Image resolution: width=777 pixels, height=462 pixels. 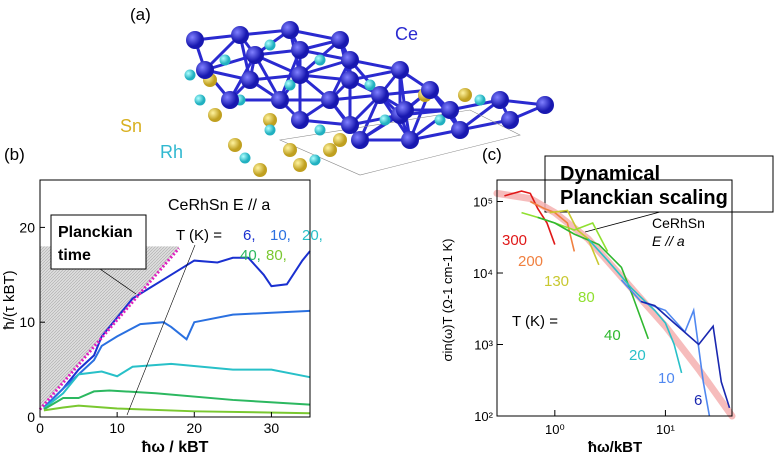 I want to click on legend-6K: 6,, so click(x=249, y=235).